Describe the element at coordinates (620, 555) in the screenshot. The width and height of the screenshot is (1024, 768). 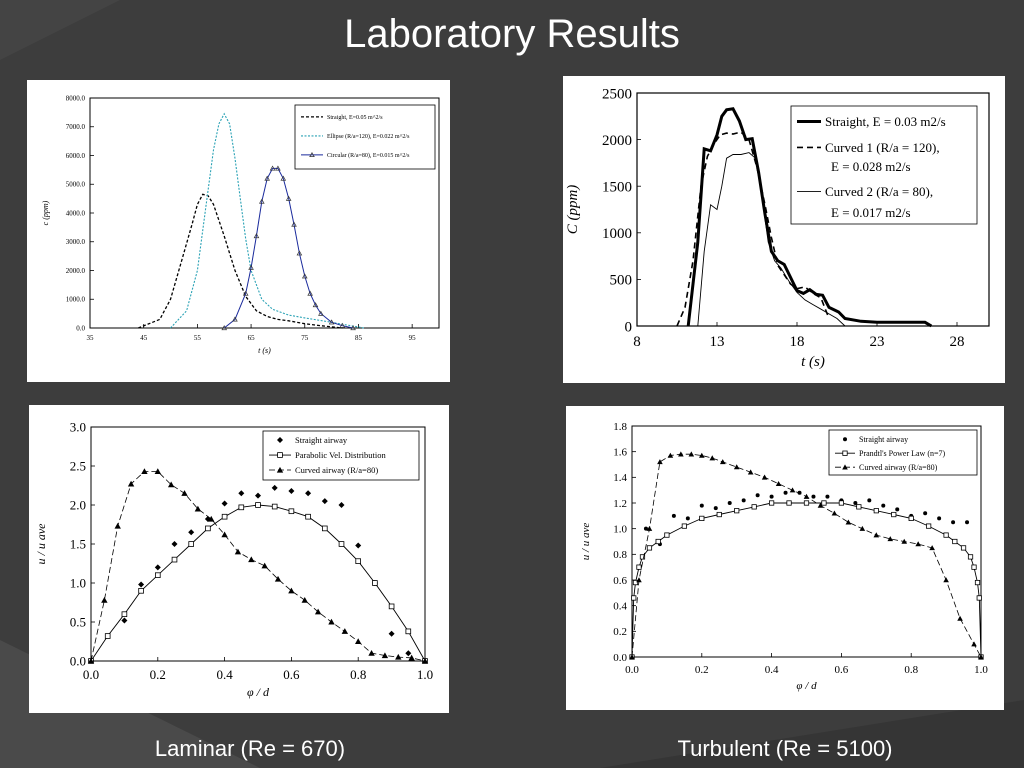
I see `y-tick-label: 0.8` at that location.